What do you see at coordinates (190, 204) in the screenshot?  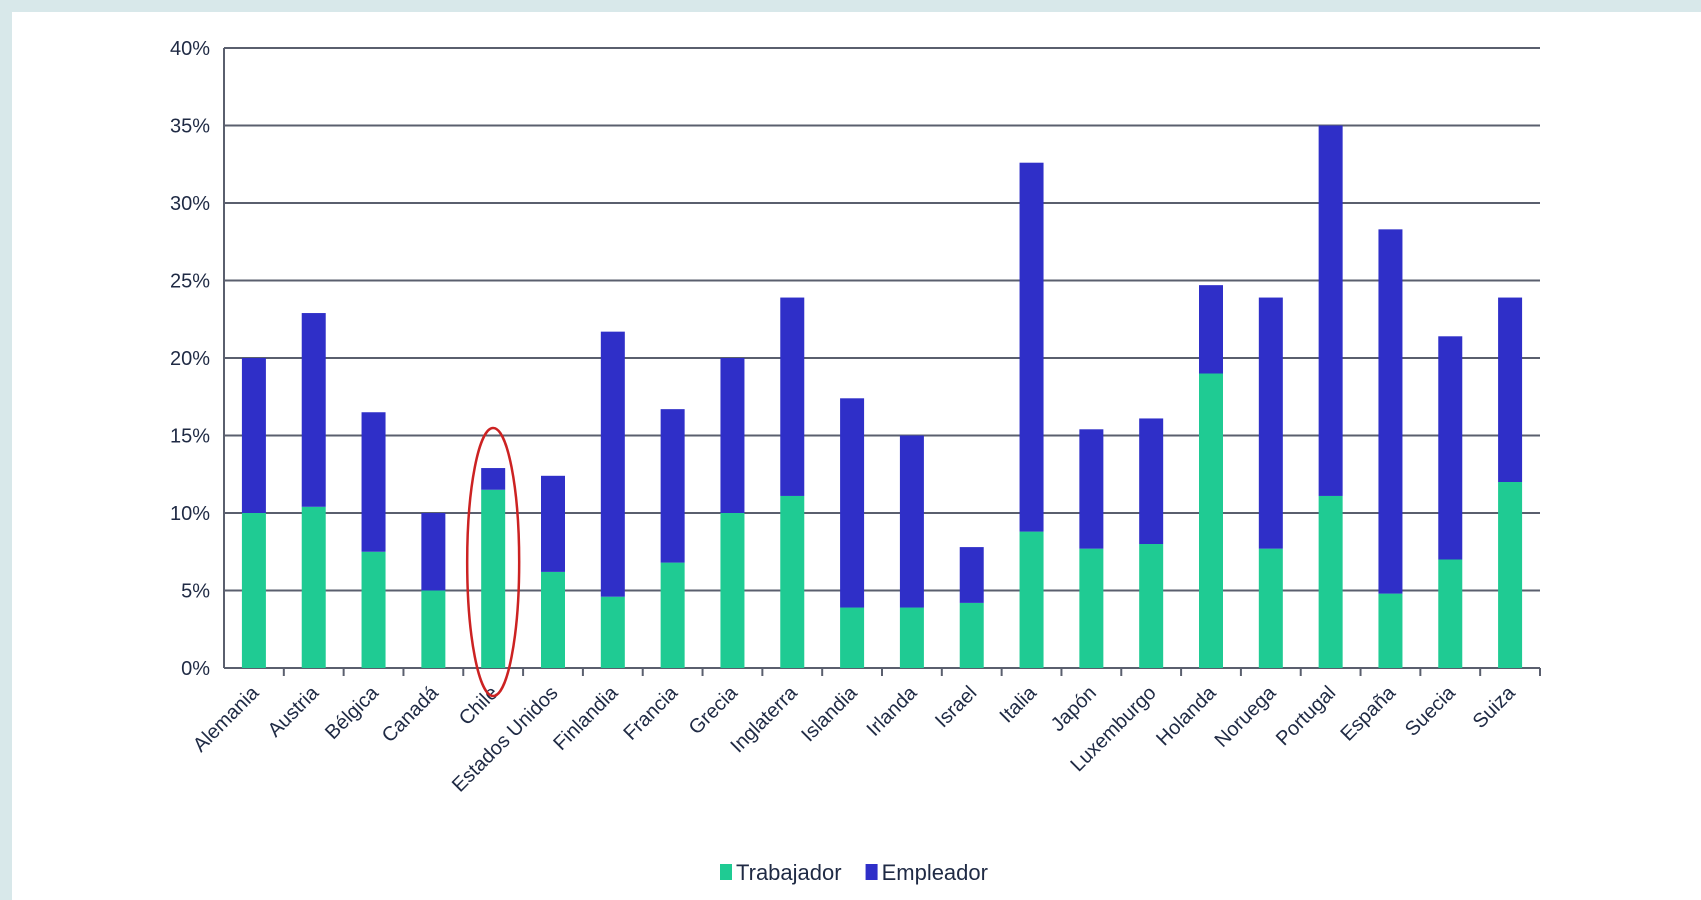 I see `y-tick-label: 30%` at bounding box center [190, 204].